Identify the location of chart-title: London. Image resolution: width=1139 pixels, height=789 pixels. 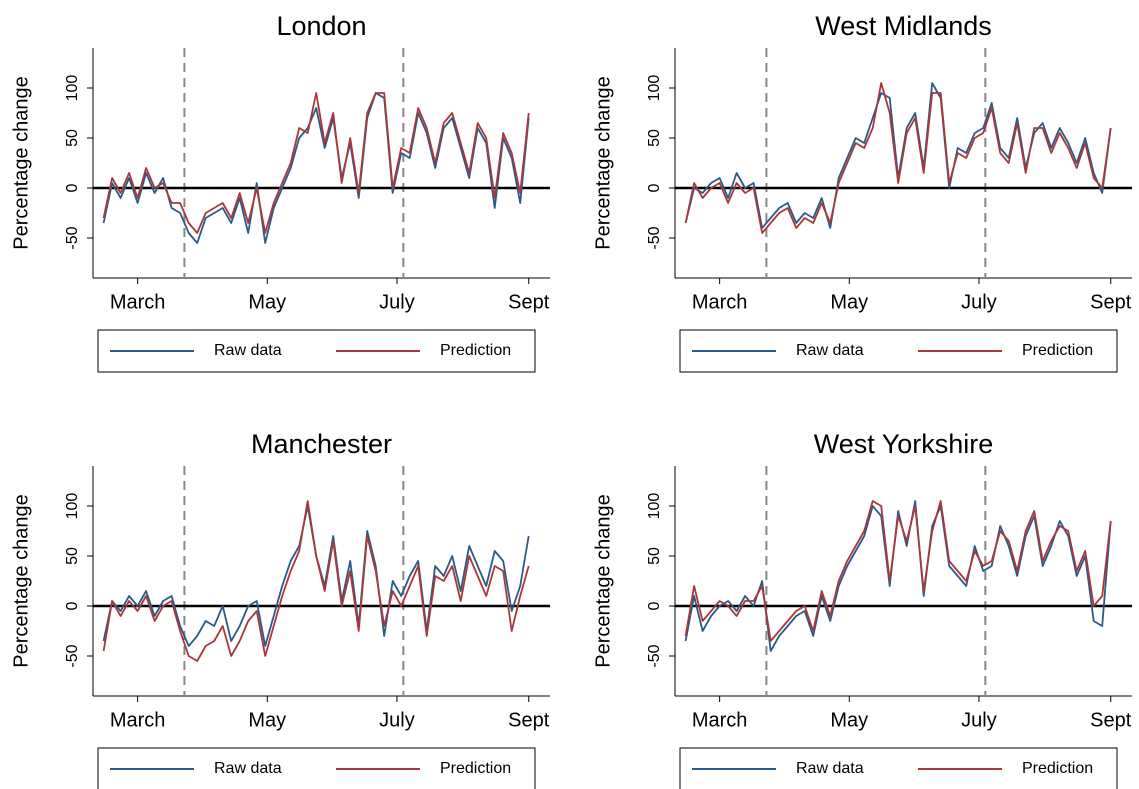
(321, 26).